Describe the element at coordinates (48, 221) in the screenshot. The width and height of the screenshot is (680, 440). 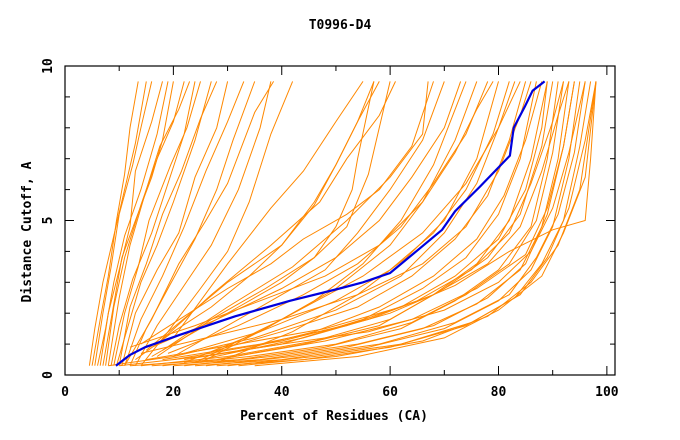
I see `y-tick-label: 5` at that location.